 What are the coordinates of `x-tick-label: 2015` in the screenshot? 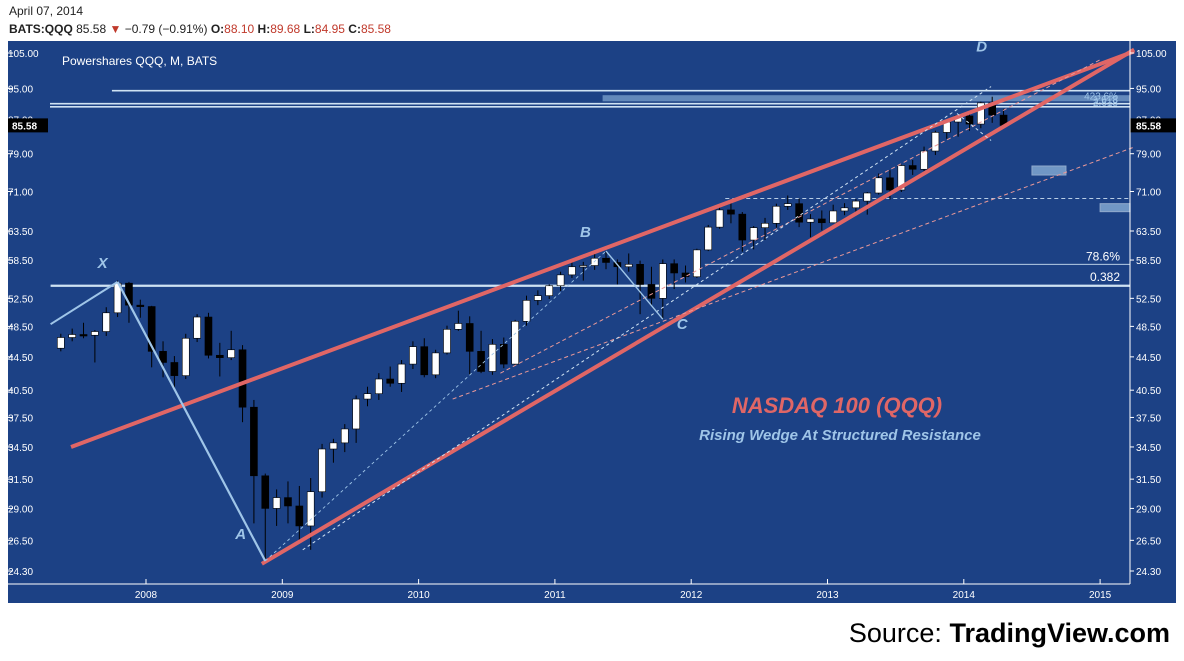 It's located at (1100, 595).